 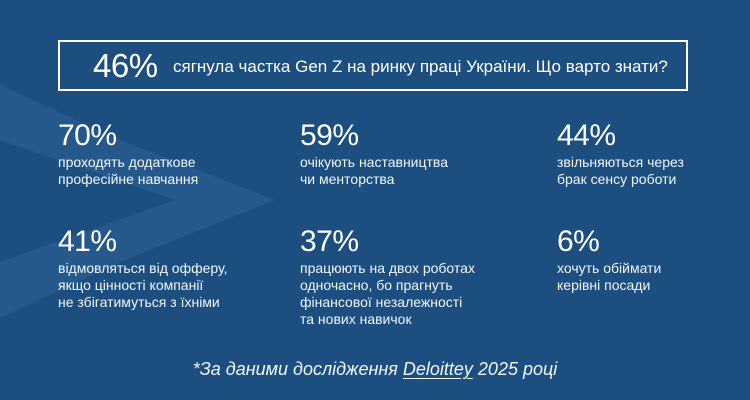 I want to click on footnote-source: Deloittey, so click(x=437, y=369).